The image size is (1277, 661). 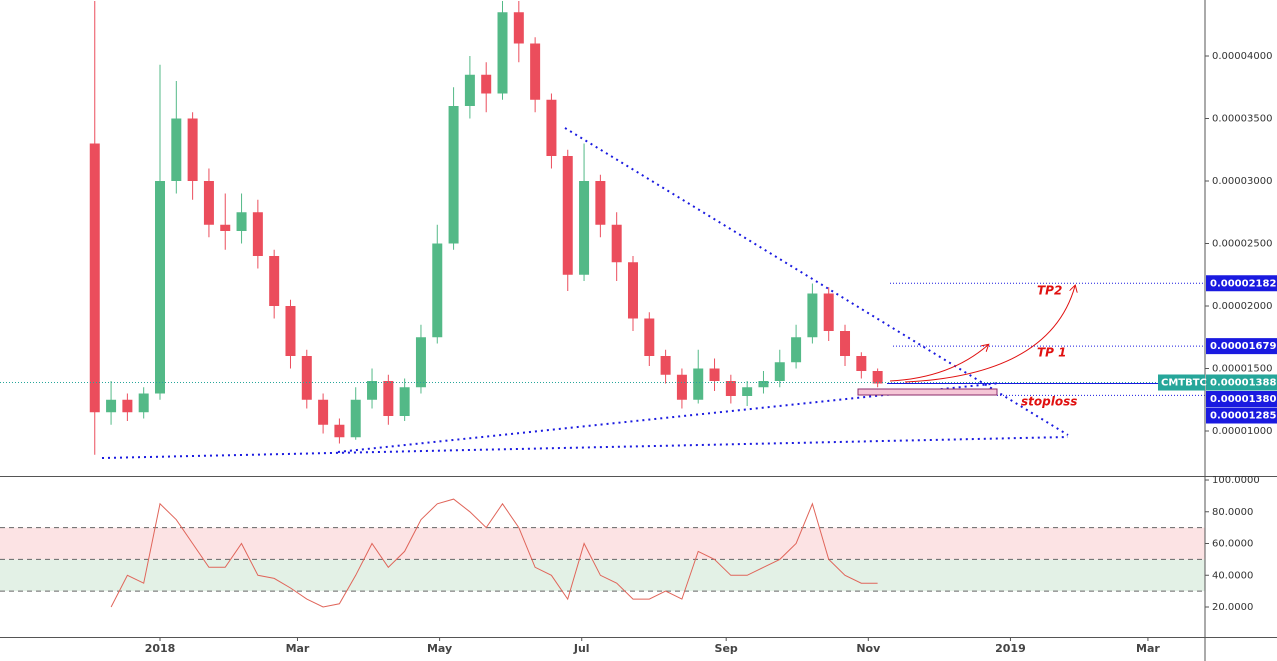 I want to click on x-tick-label: Sep, so click(x=726, y=648).